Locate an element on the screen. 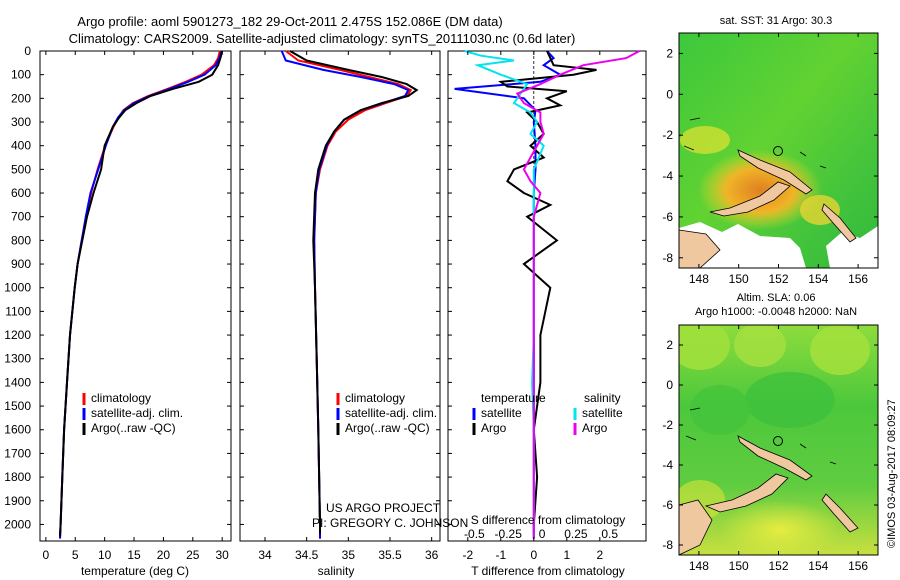  legend-label-satellite: satellite-adj. clim. is located at coordinates (391, 413).